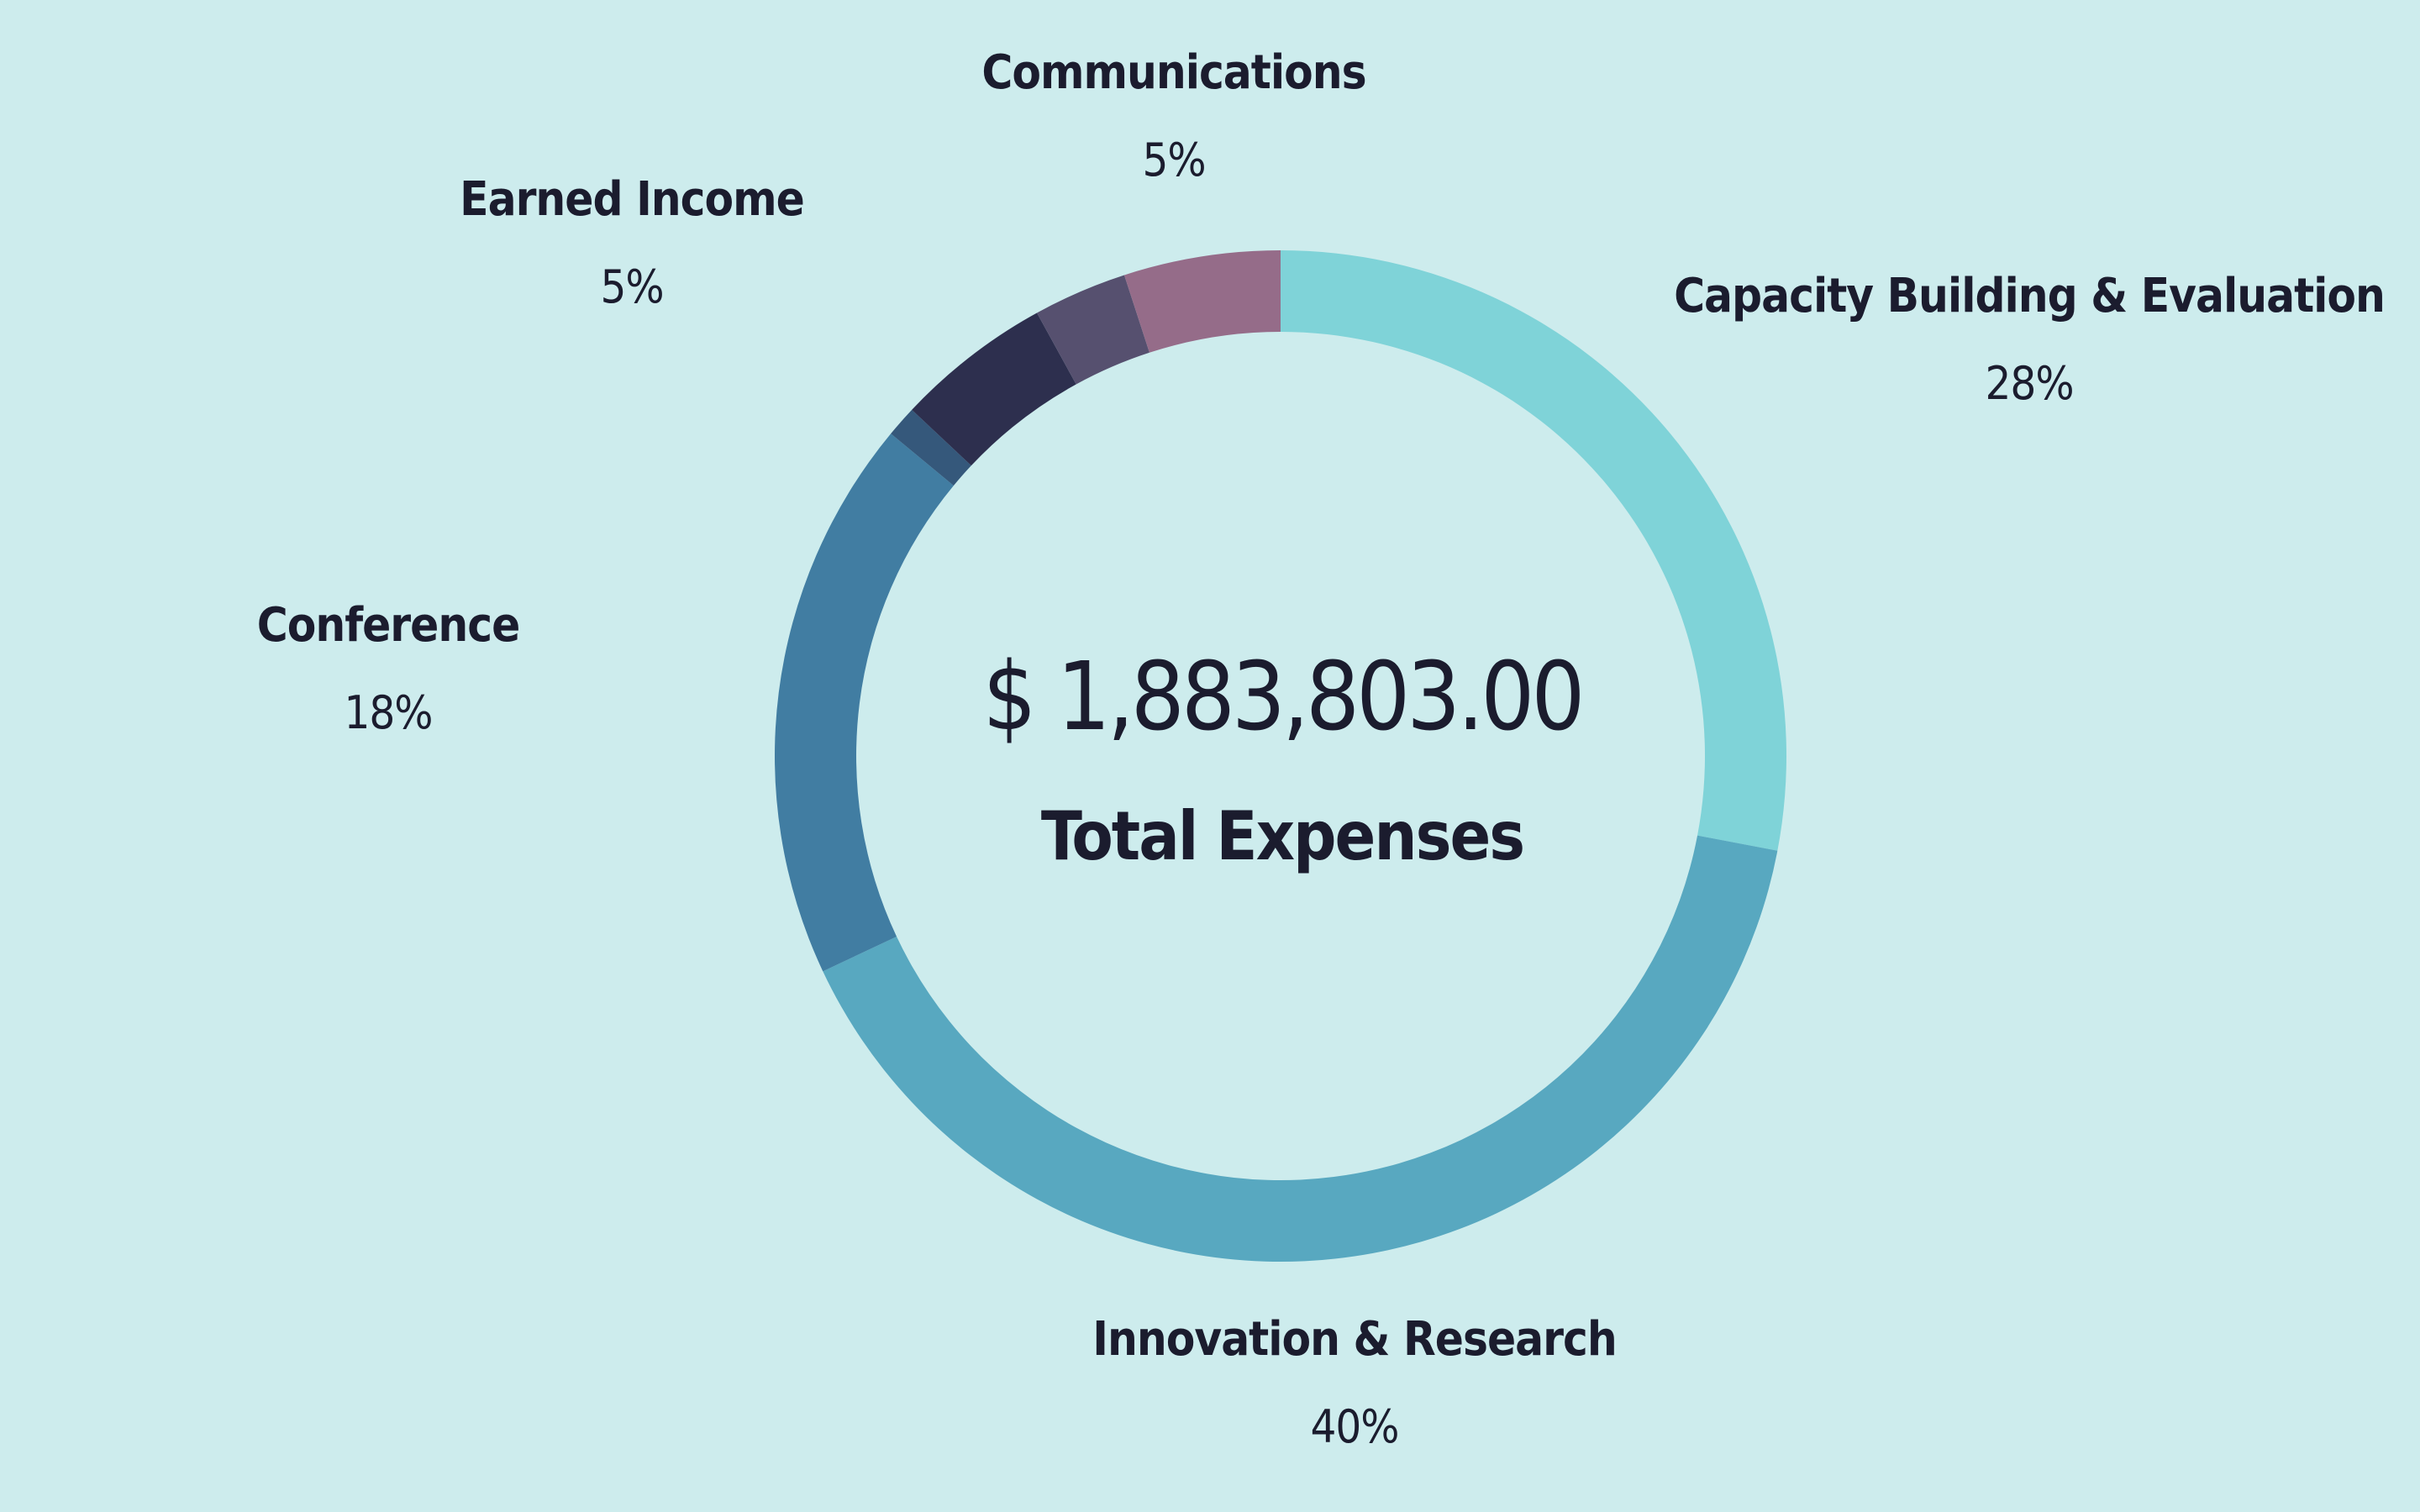 Image resolution: width=2420 pixels, height=1512 pixels. I want to click on slice-label-conference: Conference 18%, so click(389, 669).